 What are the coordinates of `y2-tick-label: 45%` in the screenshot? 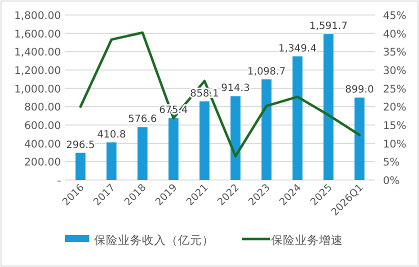 It's located at (394, 16).